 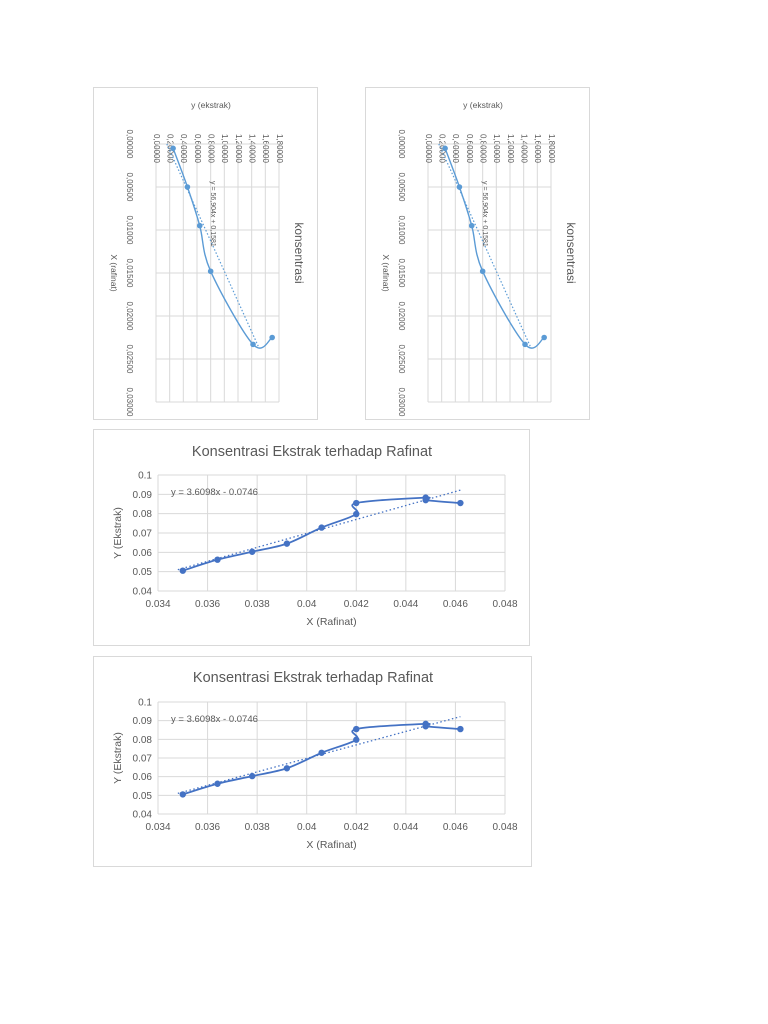 What do you see at coordinates (157, 604) in the screenshot?
I see `x-tick-label: 0.034` at bounding box center [157, 604].